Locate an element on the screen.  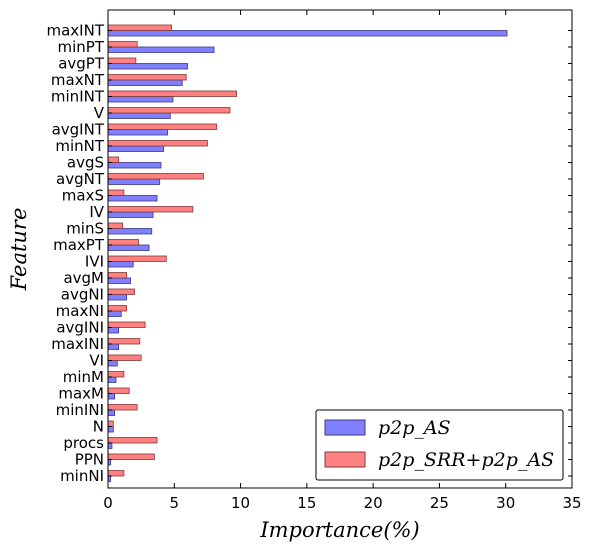
bar-series-2-N is located at coordinates (110, 423).